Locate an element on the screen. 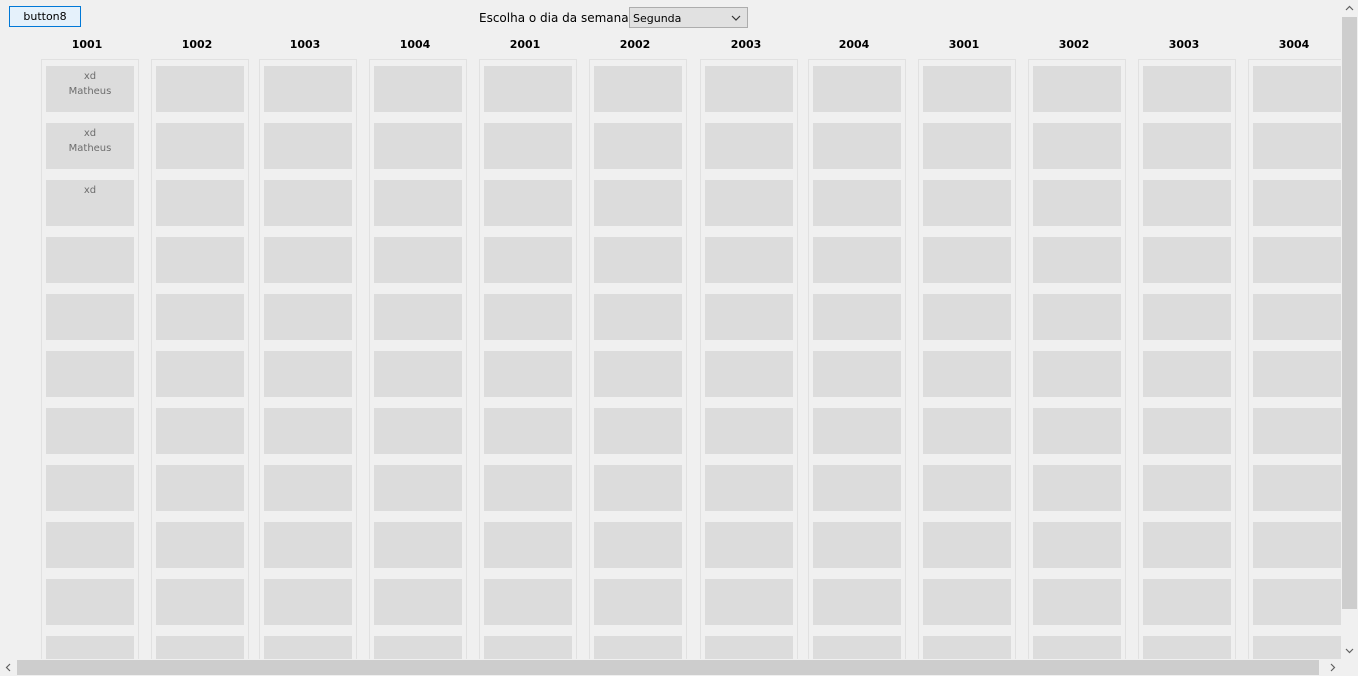  scroll-up-button is located at coordinates (1349, 8).